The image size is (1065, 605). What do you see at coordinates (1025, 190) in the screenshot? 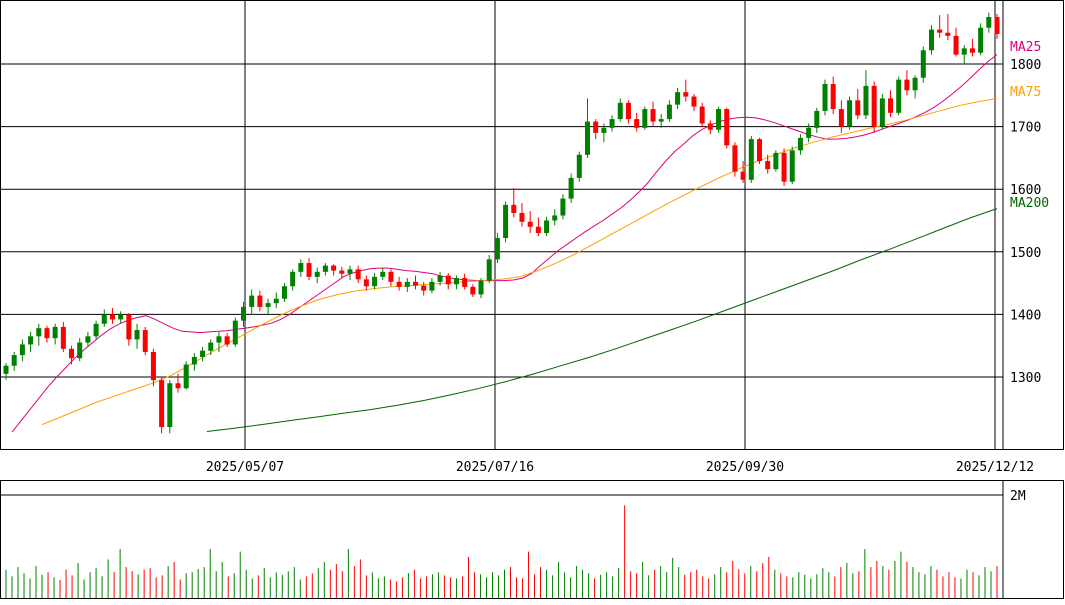
I see `y-tick-label: 1600` at bounding box center [1025, 190].